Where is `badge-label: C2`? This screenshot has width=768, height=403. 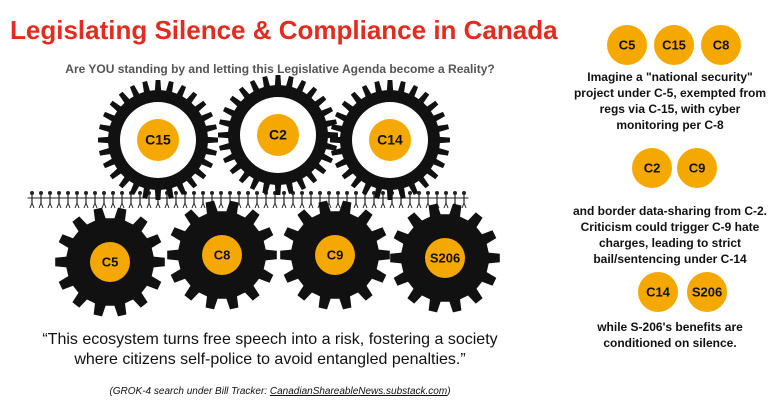
badge-label: C2 is located at coordinates (652, 167).